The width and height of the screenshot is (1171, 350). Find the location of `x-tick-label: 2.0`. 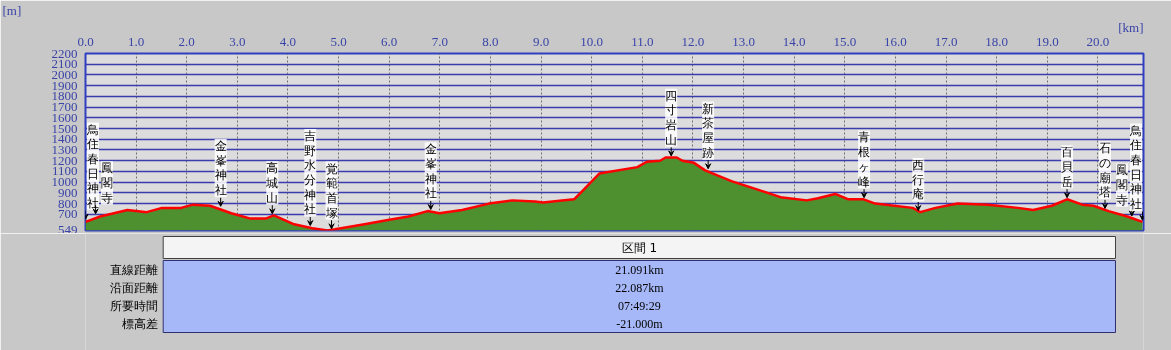

x-tick-label: 2.0 is located at coordinates (186, 41).